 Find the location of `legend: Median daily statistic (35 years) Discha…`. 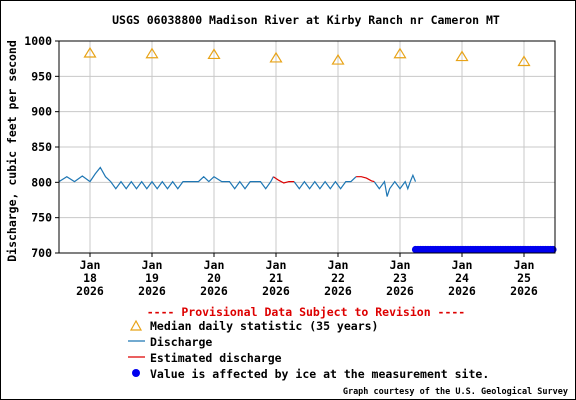

legend: Median daily statistic (35 years) Discha… is located at coordinates (308, 350).